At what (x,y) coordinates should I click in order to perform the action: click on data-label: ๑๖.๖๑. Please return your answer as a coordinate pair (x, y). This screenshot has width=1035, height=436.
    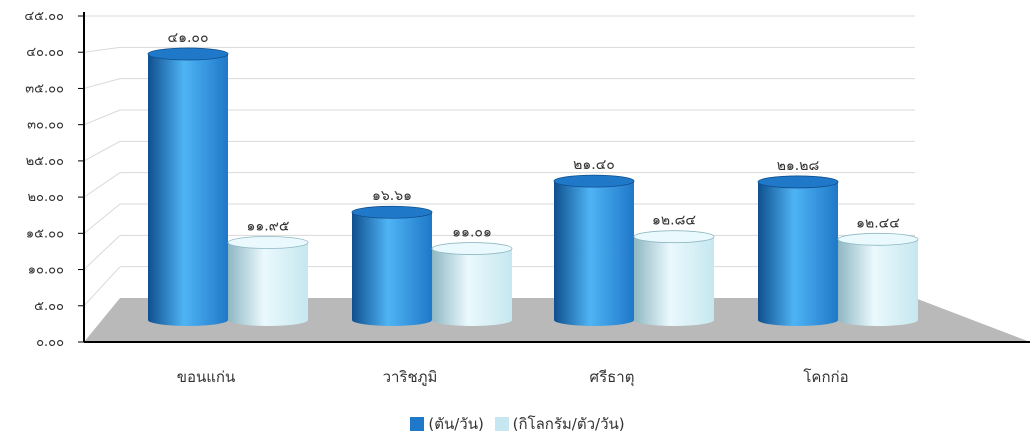
    Looking at the image, I should click on (392, 196).